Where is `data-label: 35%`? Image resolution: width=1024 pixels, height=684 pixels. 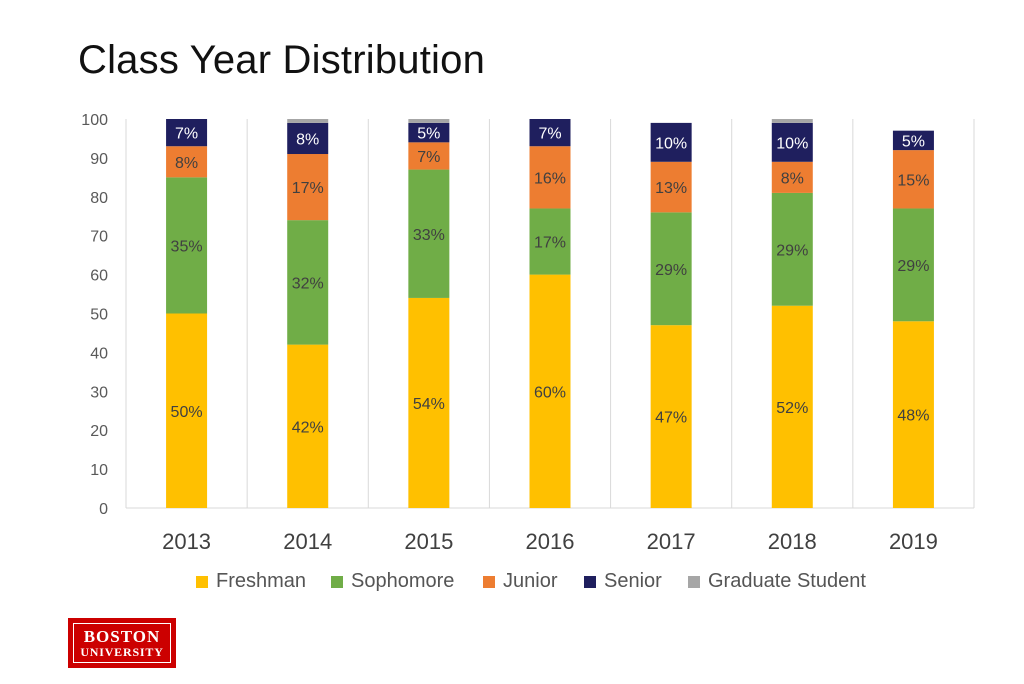 data-label: 35% is located at coordinates (187, 246).